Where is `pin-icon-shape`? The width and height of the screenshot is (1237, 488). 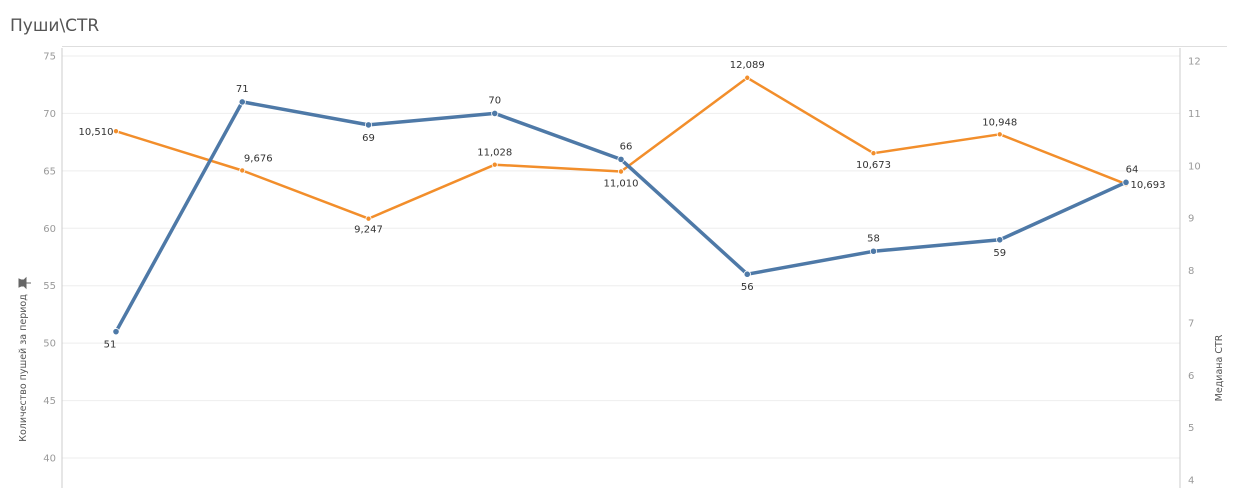 pin-icon-shape is located at coordinates (24, 283).